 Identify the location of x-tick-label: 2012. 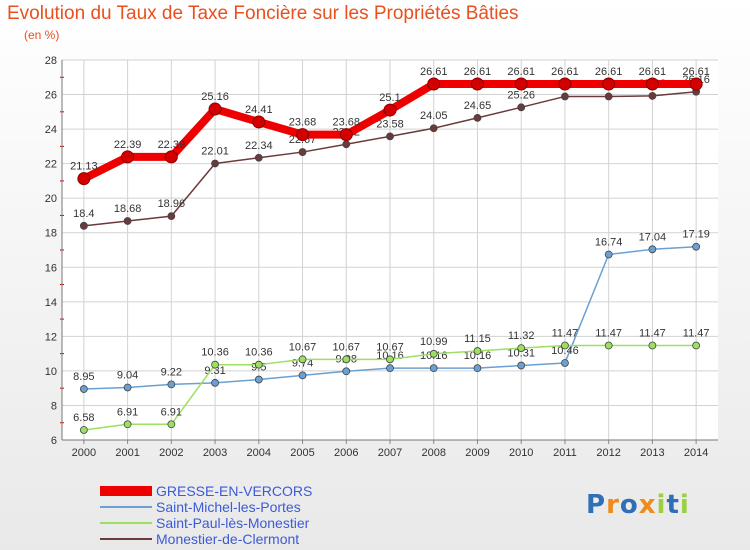
(608, 453).